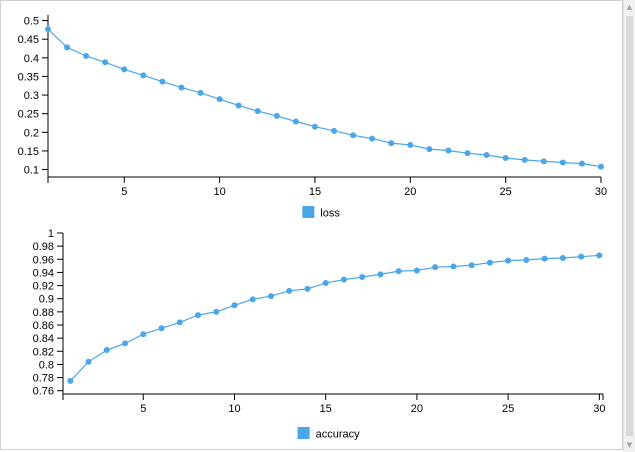  I want to click on accuracy-y-tick-label: 0.76, so click(43, 392).